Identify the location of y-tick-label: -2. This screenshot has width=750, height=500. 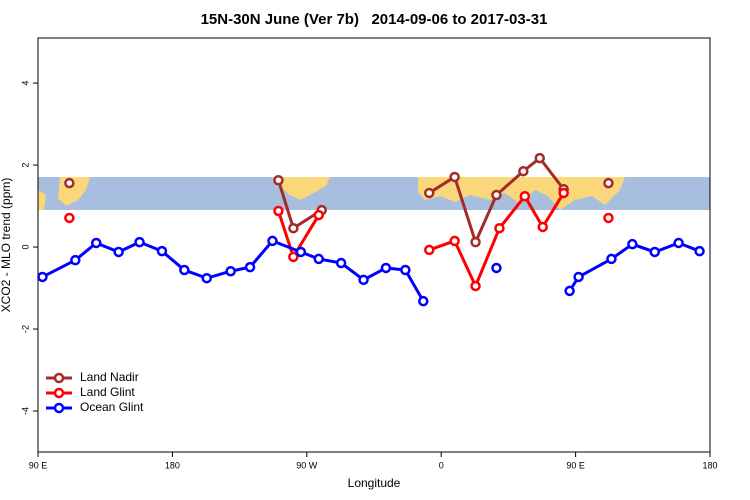
(25, 329).